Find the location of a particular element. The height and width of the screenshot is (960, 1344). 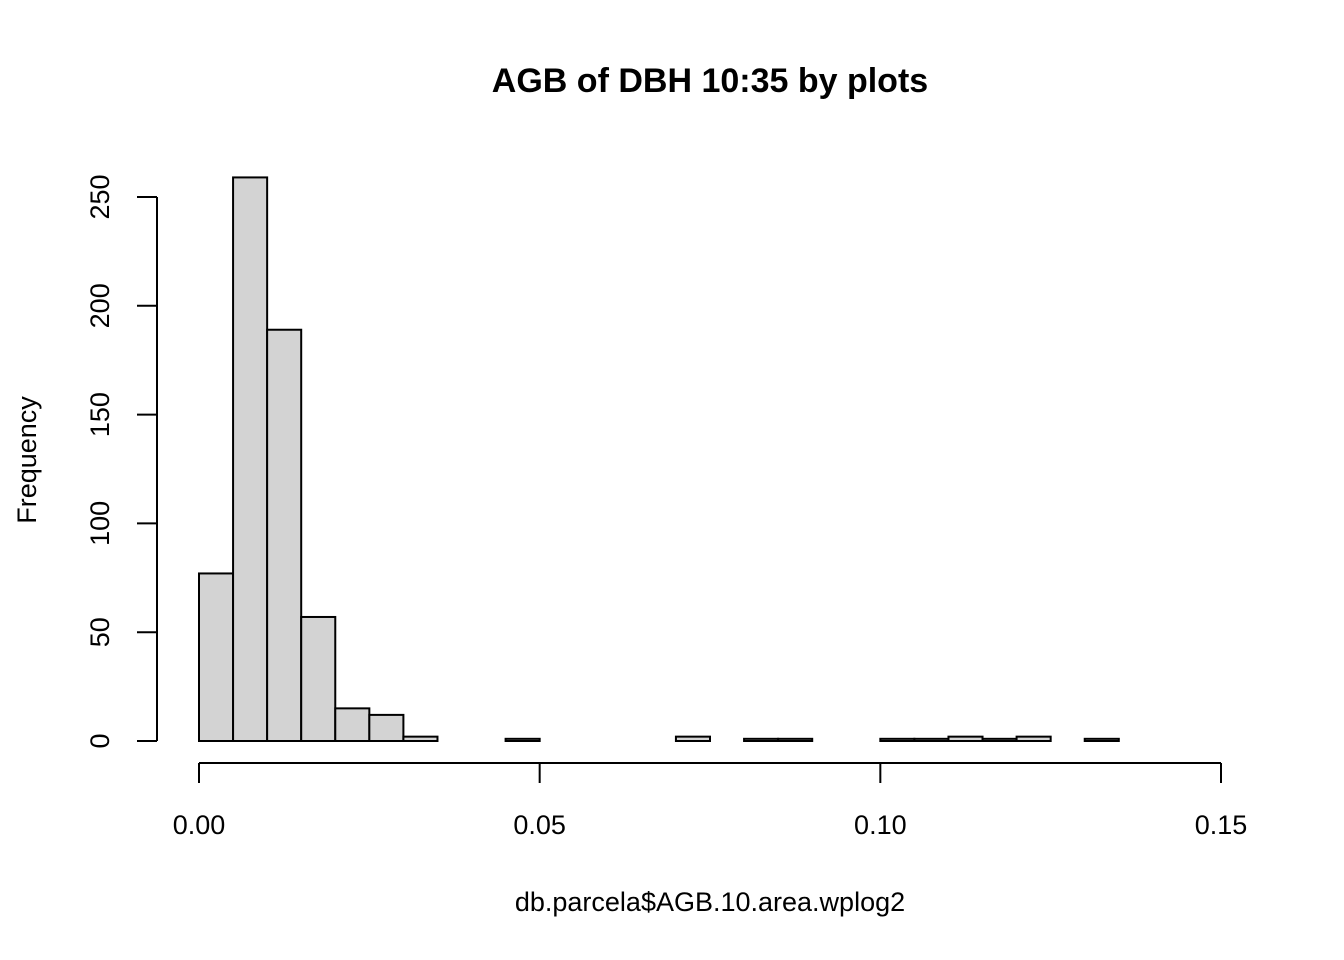

x-tick-label: 0.05 is located at coordinates (539, 825).